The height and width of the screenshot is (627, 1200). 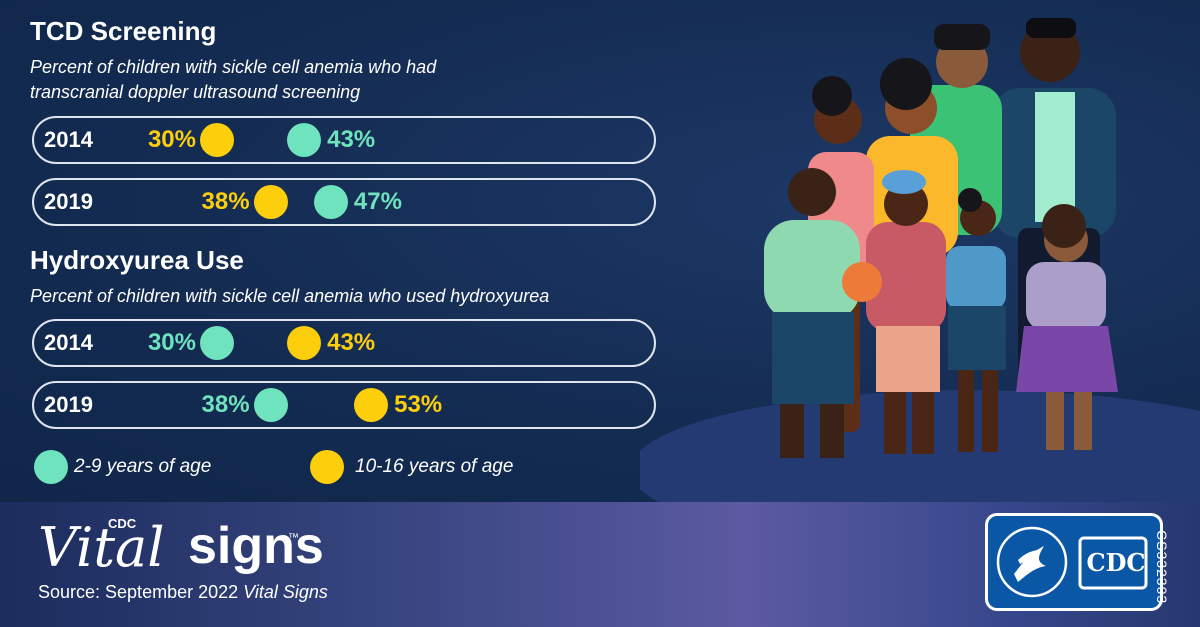 What do you see at coordinates (137, 260) in the screenshot?
I see `hydroxyurea-title: Hydroxyurea Use` at bounding box center [137, 260].